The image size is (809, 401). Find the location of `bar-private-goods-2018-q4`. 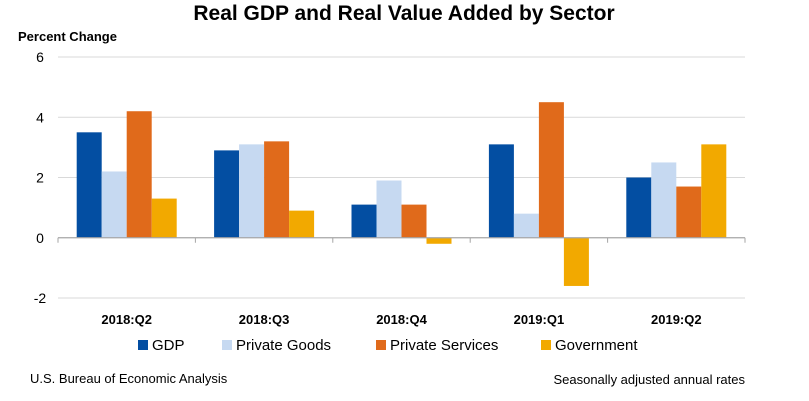

bar-private-goods-2018-q4 is located at coordinates (389, 209).